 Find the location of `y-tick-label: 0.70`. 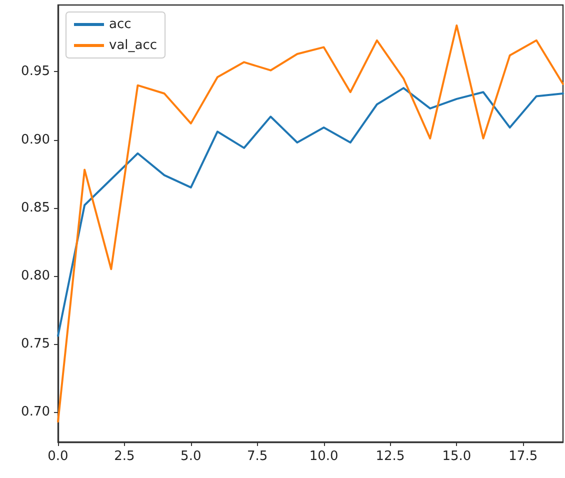

y-tick-label: 0.70 is located at coordinates (35, 412).